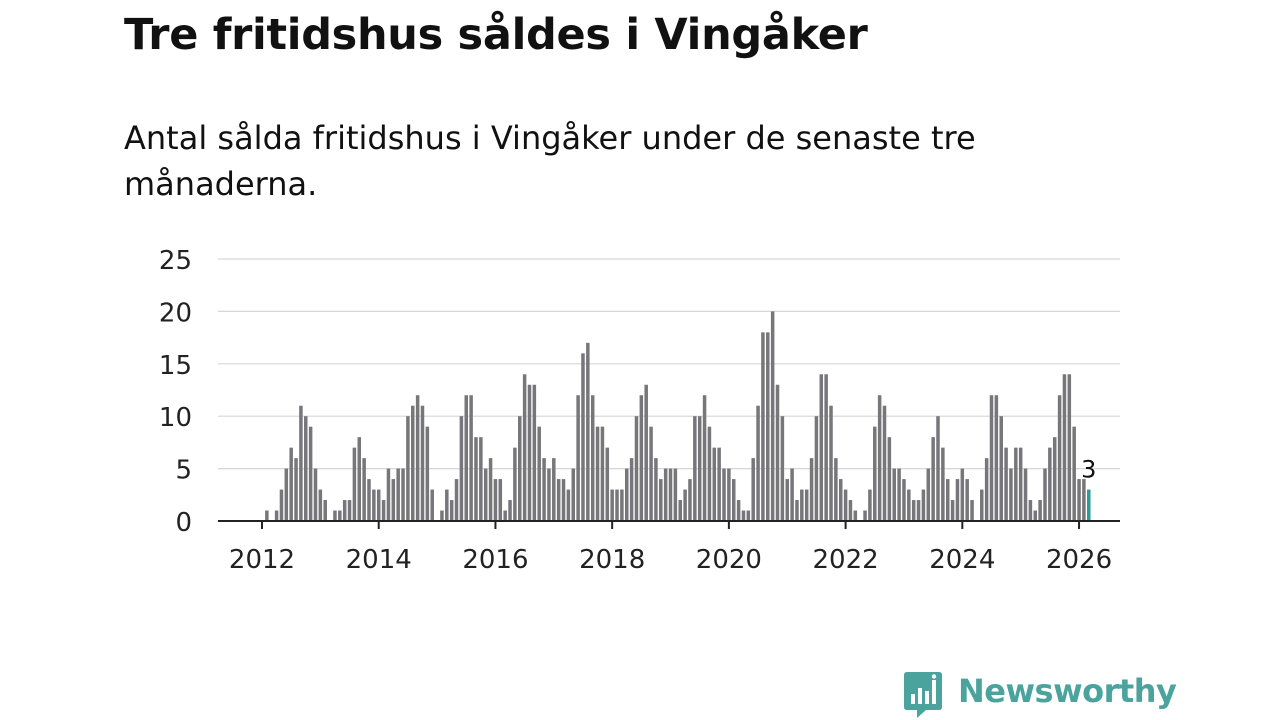  What do you see at coordinates (669, 524) in the screenshot?
I see `x-axis` at bounding box center [669, 524].